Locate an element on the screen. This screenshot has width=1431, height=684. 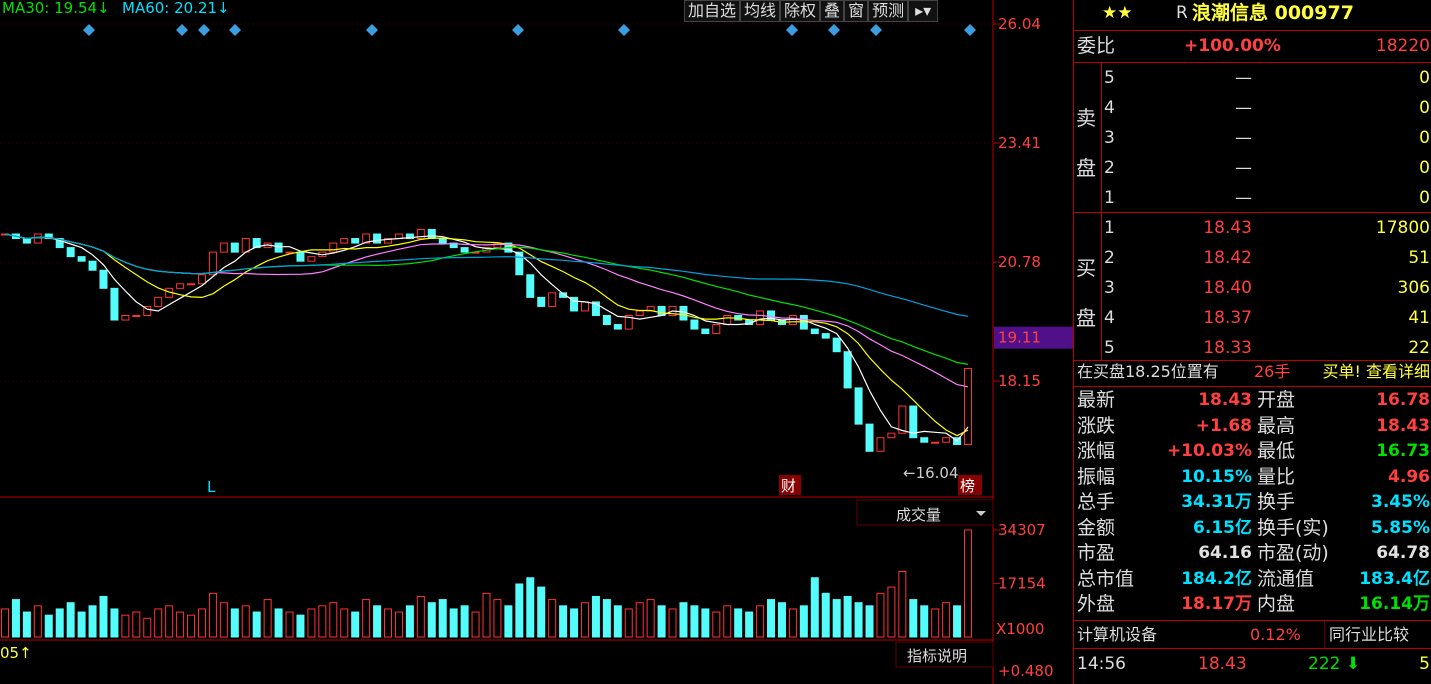
book-row: 4 — 0 is located at coordinates (1252, 108).